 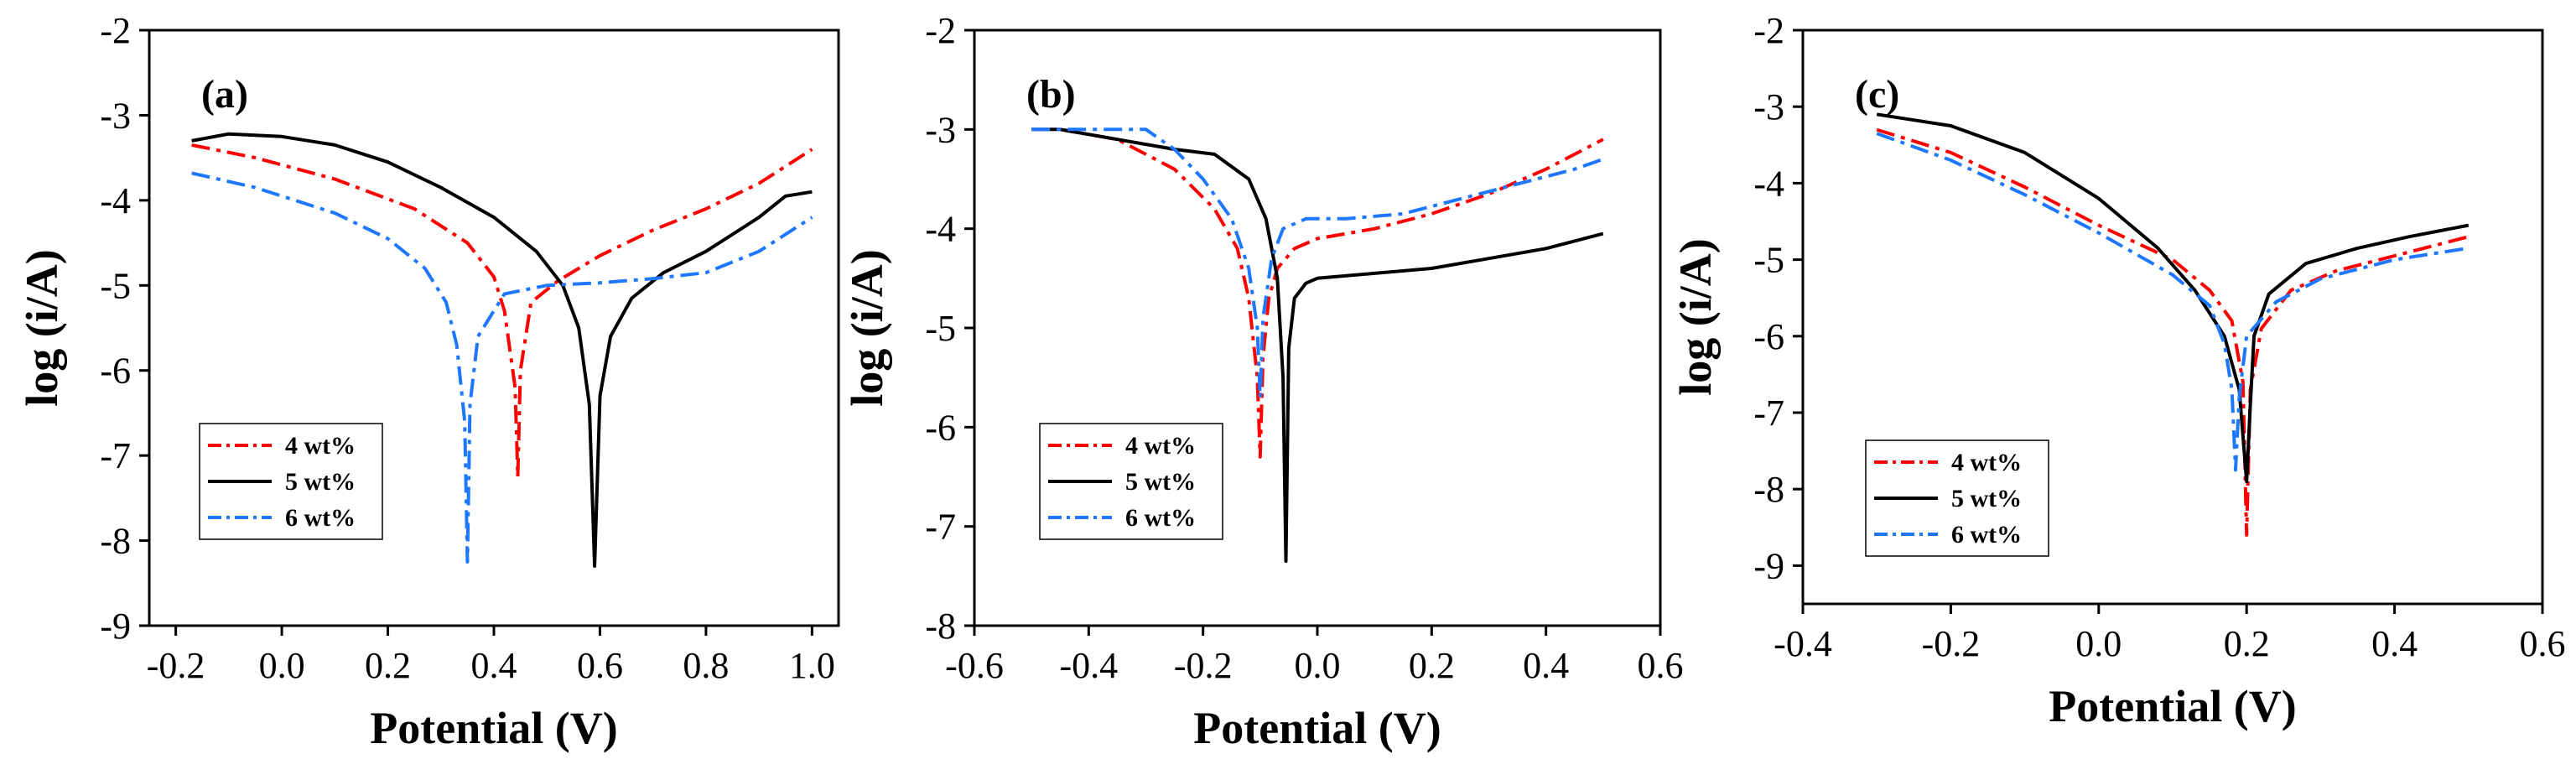 What do you see at coordinates (1877, 94) in the screenshot?
I see `panel-label: (c)` at bounding box center [1877, 94].